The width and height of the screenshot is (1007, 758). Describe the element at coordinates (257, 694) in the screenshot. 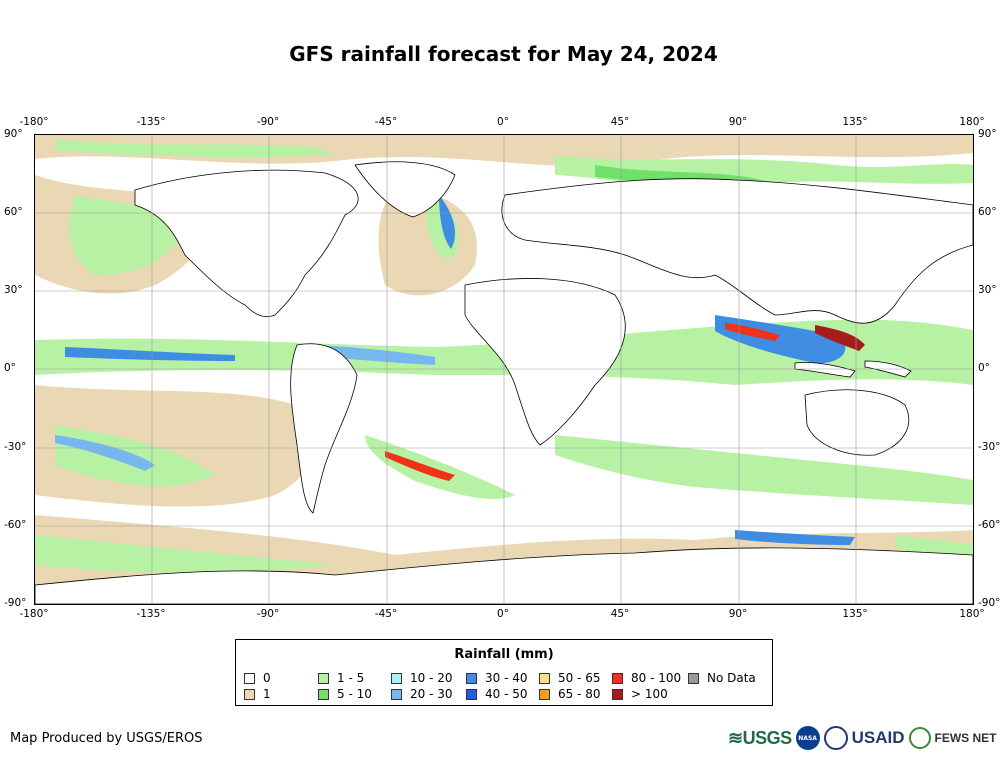

I see `legend-item: 1` at that location.